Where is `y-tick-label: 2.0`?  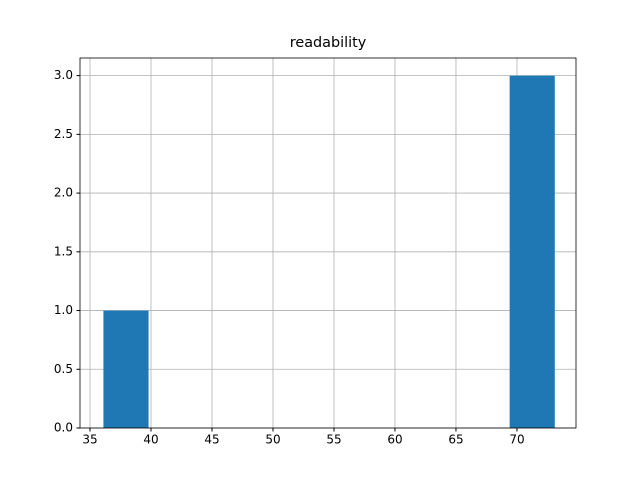
y-tick-label: 2.0 is located at coordinates (63, 193).